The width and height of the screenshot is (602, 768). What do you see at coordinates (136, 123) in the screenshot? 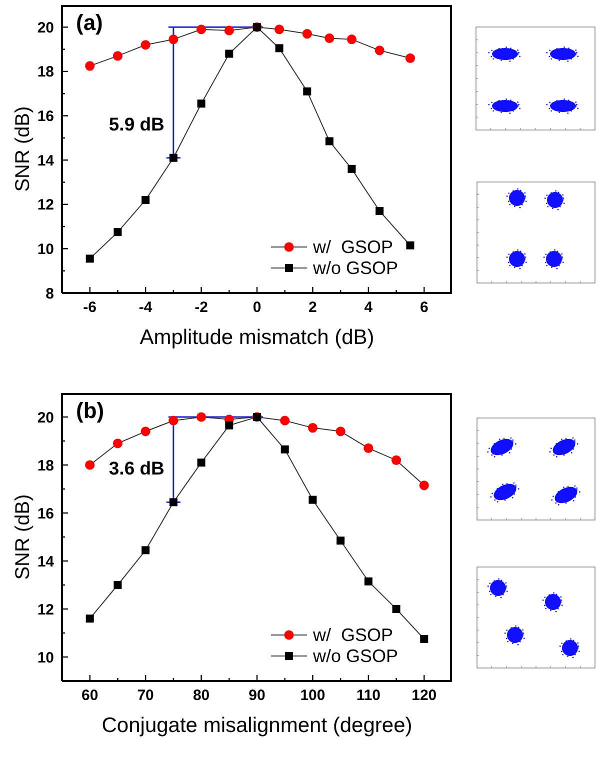
I see `annotation: 5.9 dB` at bounding box center [136, 123].